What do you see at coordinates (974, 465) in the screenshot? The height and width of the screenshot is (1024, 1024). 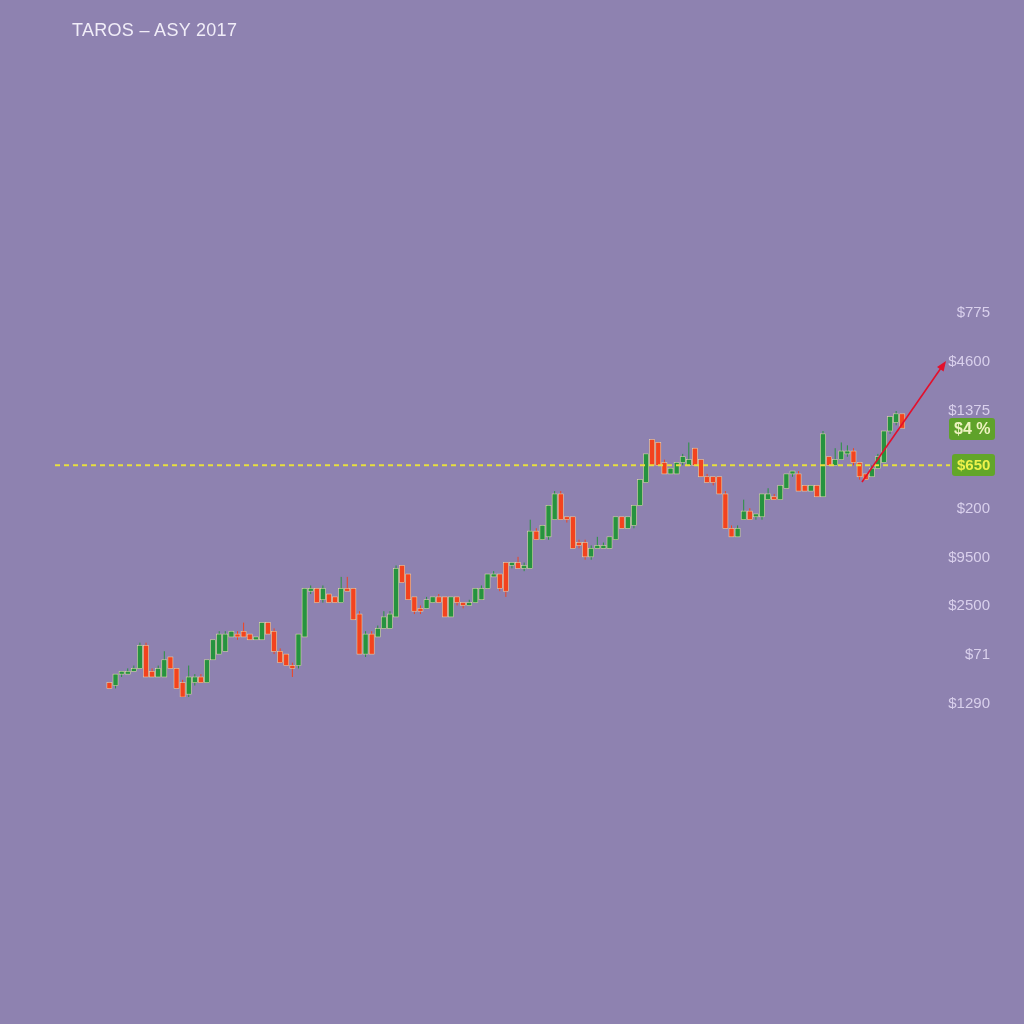 I see `price-tag: $650` at bounding box center [974, 465].